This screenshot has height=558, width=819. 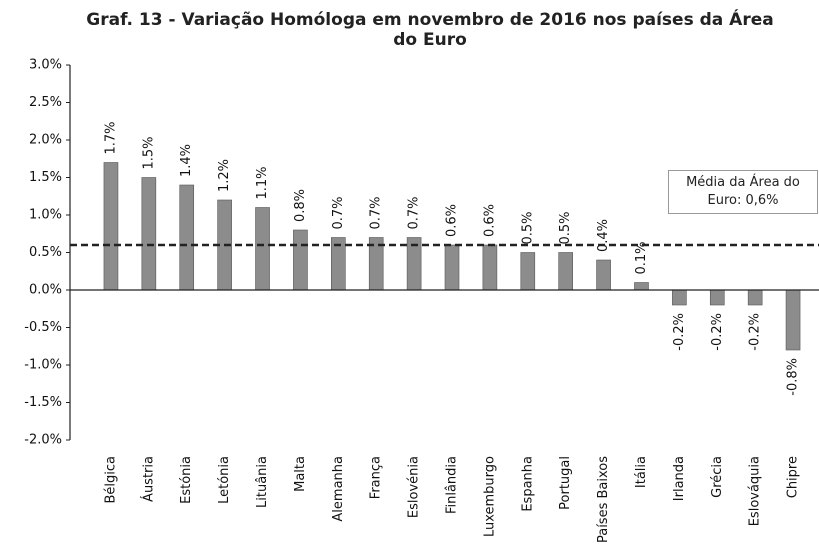 I want to click on x-tick-label: Itália, so click(x=641, y=472).